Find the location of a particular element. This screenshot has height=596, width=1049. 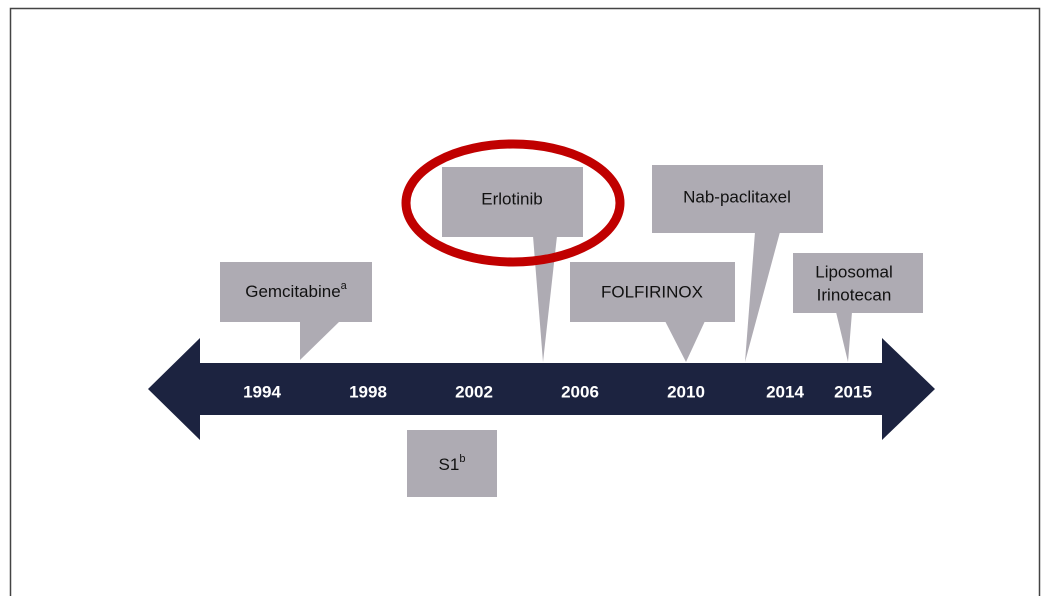

year-label: 1994 is located at coordinates (262, 391).